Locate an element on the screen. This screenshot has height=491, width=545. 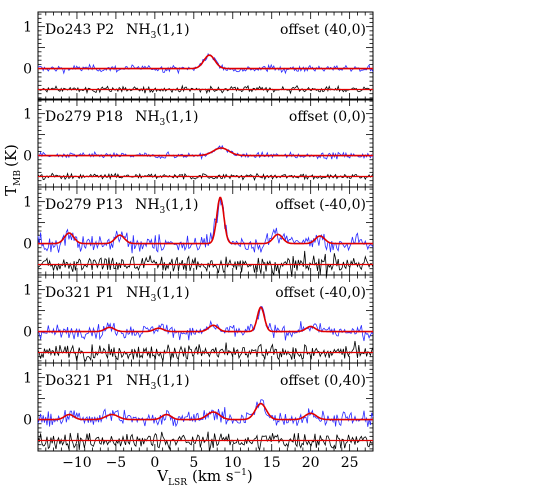
offset-label: offset (0,40) is located at coordinates (323, 381).